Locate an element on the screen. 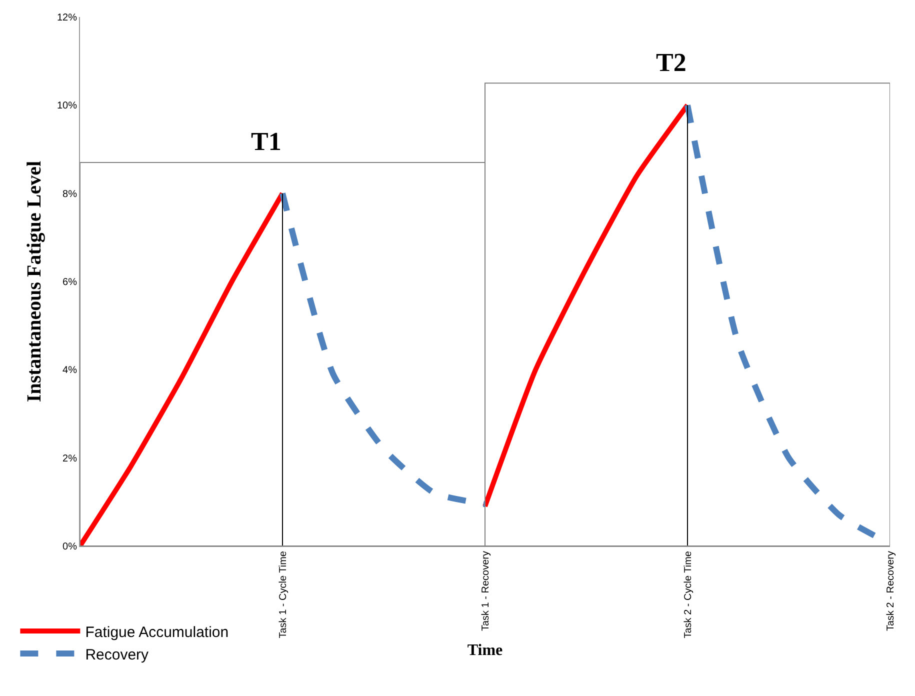  legend-label: Fatigue Accumulation is located at coordinates (157, 632).